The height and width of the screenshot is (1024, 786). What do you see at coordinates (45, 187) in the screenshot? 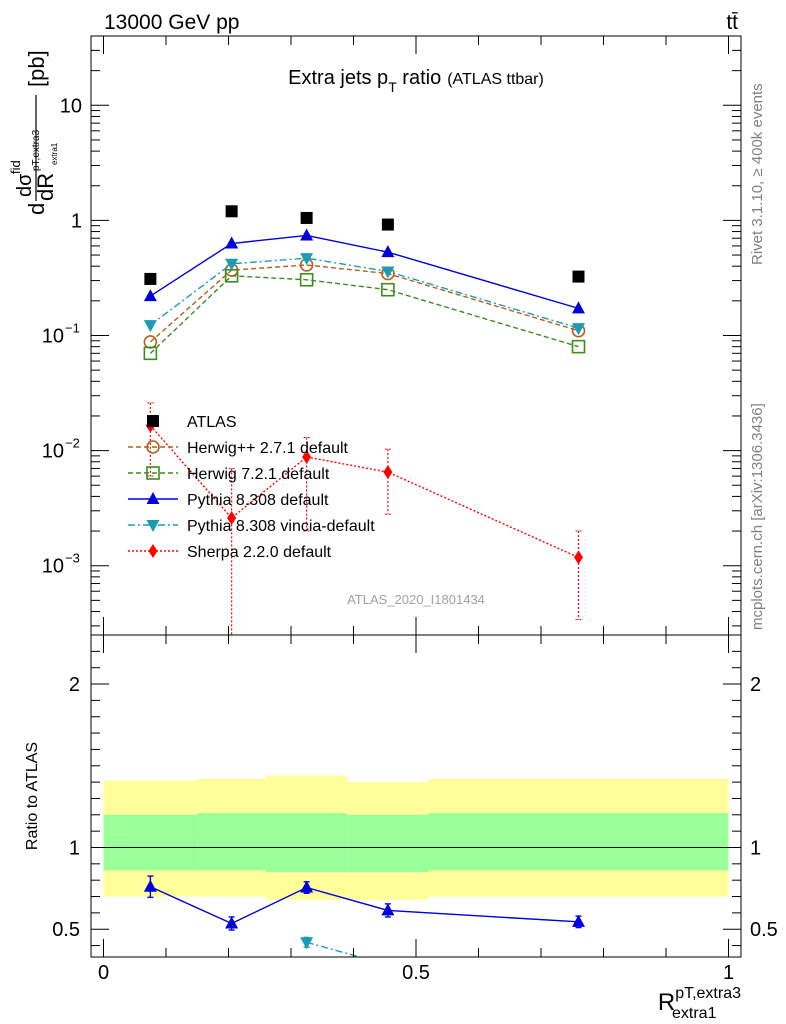
I see `svg-text: dR` at bounding box center [45, 187].